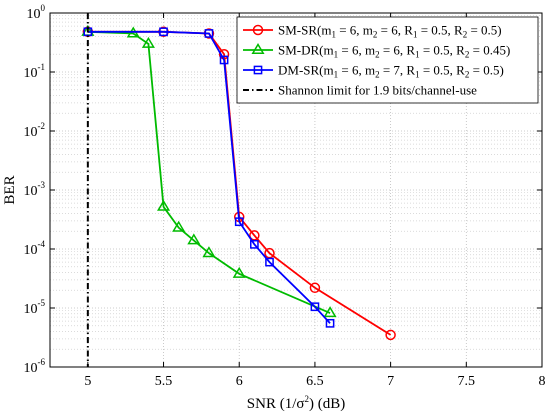 The height and width of the screenshot is (418, 550). What do you see at coordinates (35, 189) in the screenshot?
I see `y-tick-label: 10⁻³` at bounding box center [35, 189].